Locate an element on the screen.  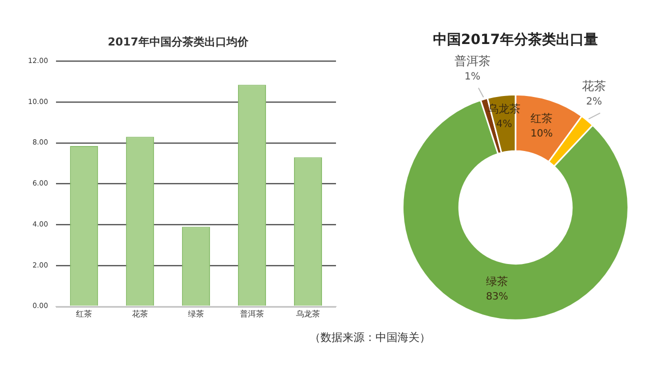
text: （数据来源：中国海关） is located at coordinates (370, 337).